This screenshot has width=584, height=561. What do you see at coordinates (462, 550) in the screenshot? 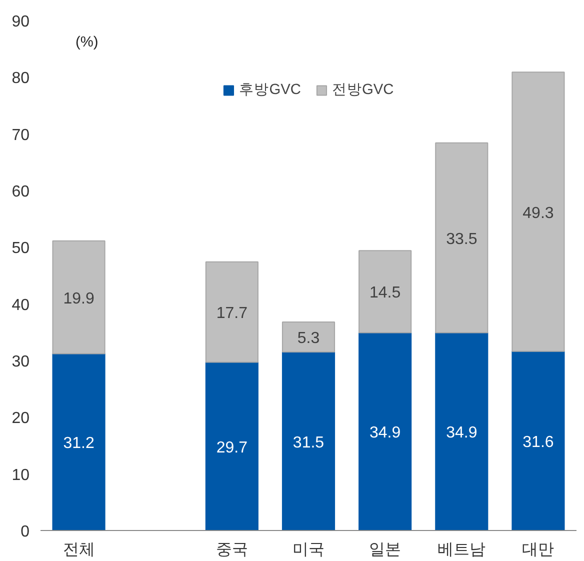
I see `x-tick-label: 베트남` at bounding box center [462, 550].